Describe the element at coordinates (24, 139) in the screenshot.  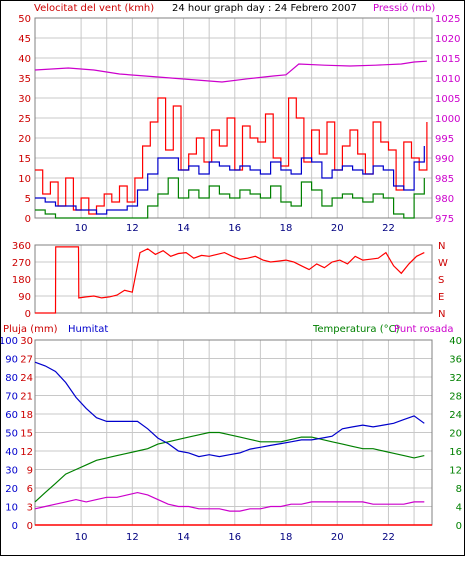
I see `wind-tick-label: 20` at that location.